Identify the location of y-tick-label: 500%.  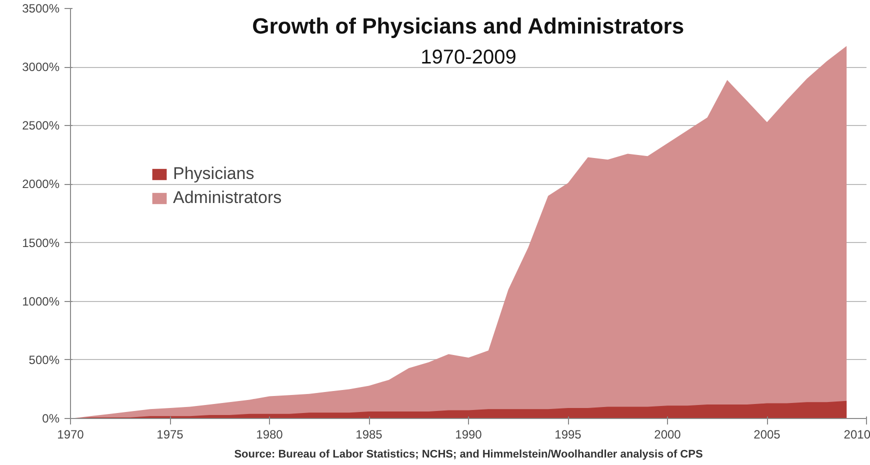
(44, 359).